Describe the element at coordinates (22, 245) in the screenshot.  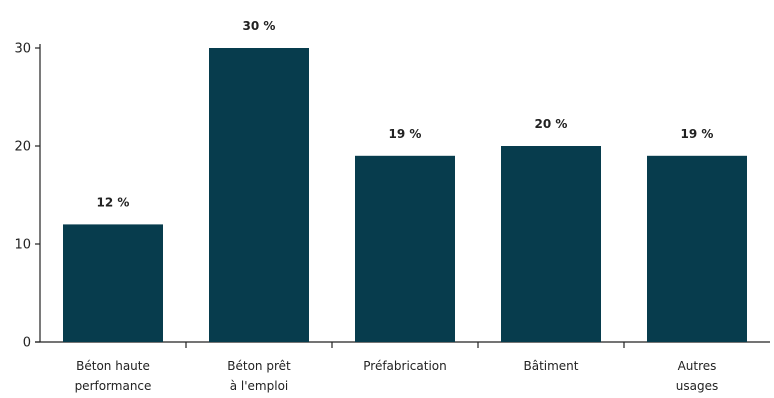
I see `y-tick-label: 10` at that location.